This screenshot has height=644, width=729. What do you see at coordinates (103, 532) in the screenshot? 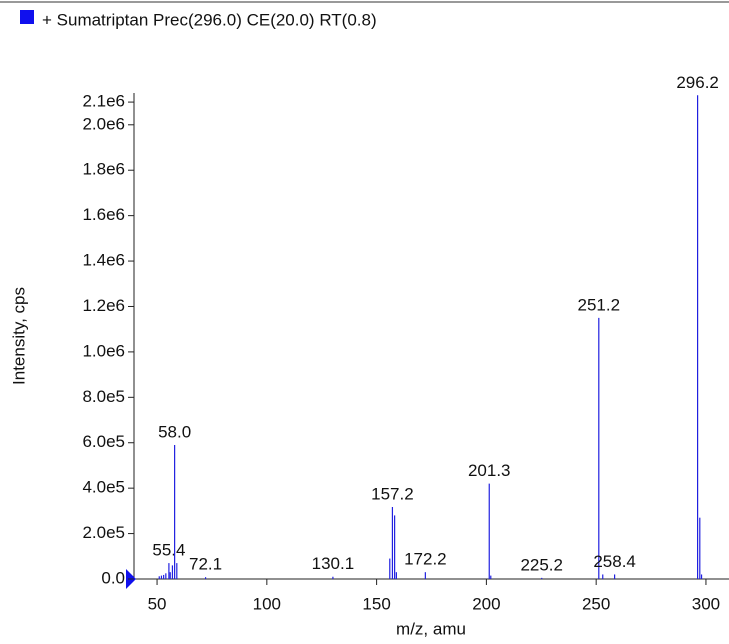
I see `y-tick-label: 2.0e5` at bounding box center [103, 532].